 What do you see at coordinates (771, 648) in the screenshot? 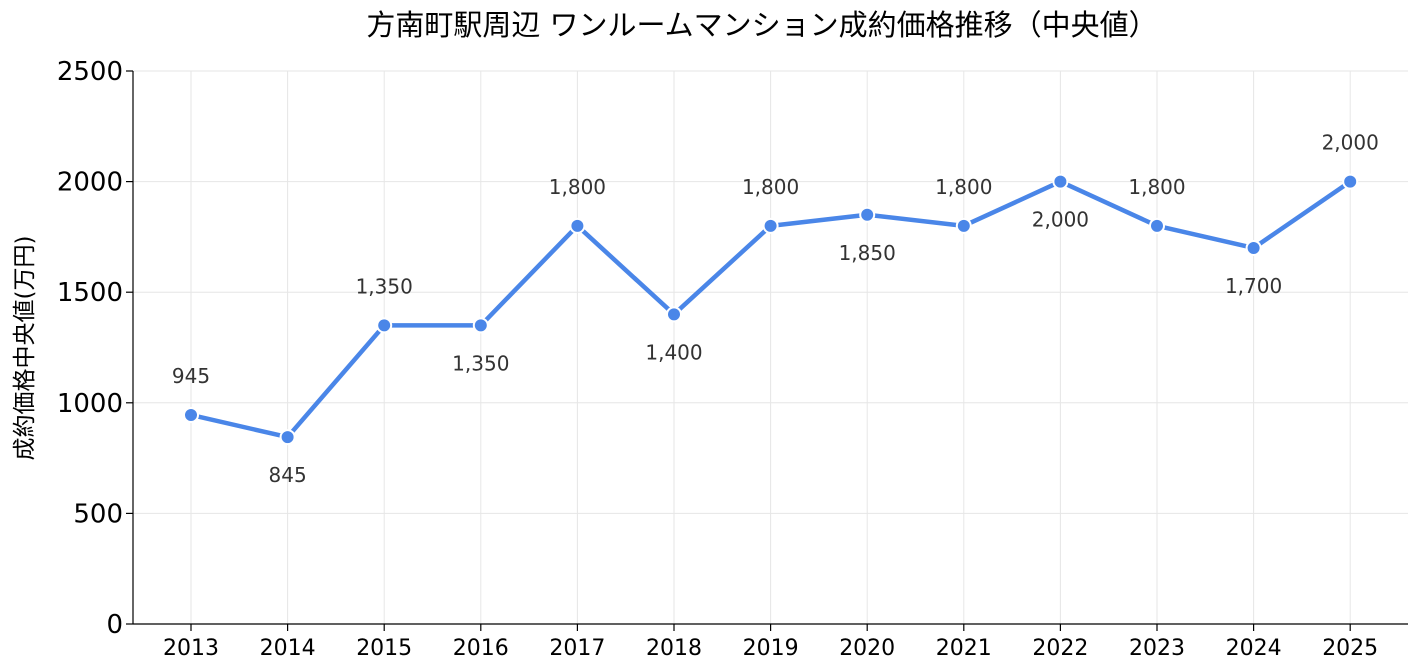
I see `x-tick-label: 2019` at bounding box center [771, 648].